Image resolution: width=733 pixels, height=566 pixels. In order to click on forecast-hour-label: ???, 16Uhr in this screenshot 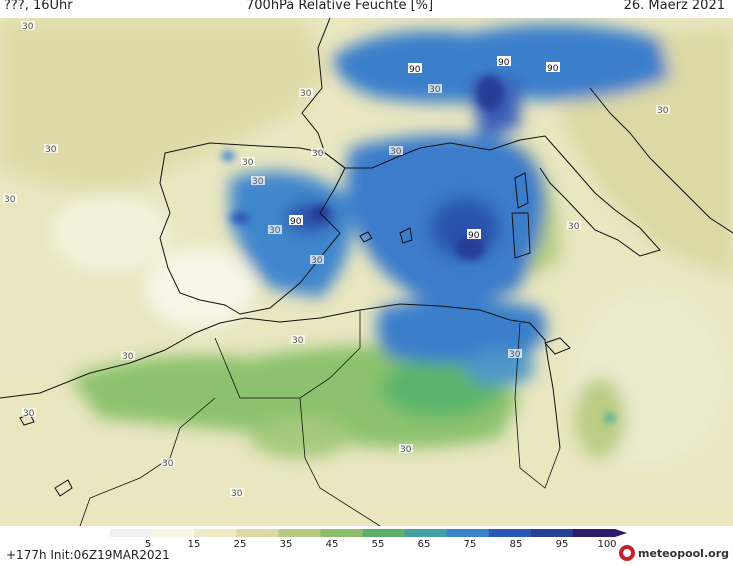, I will do `click(38, 6)`.